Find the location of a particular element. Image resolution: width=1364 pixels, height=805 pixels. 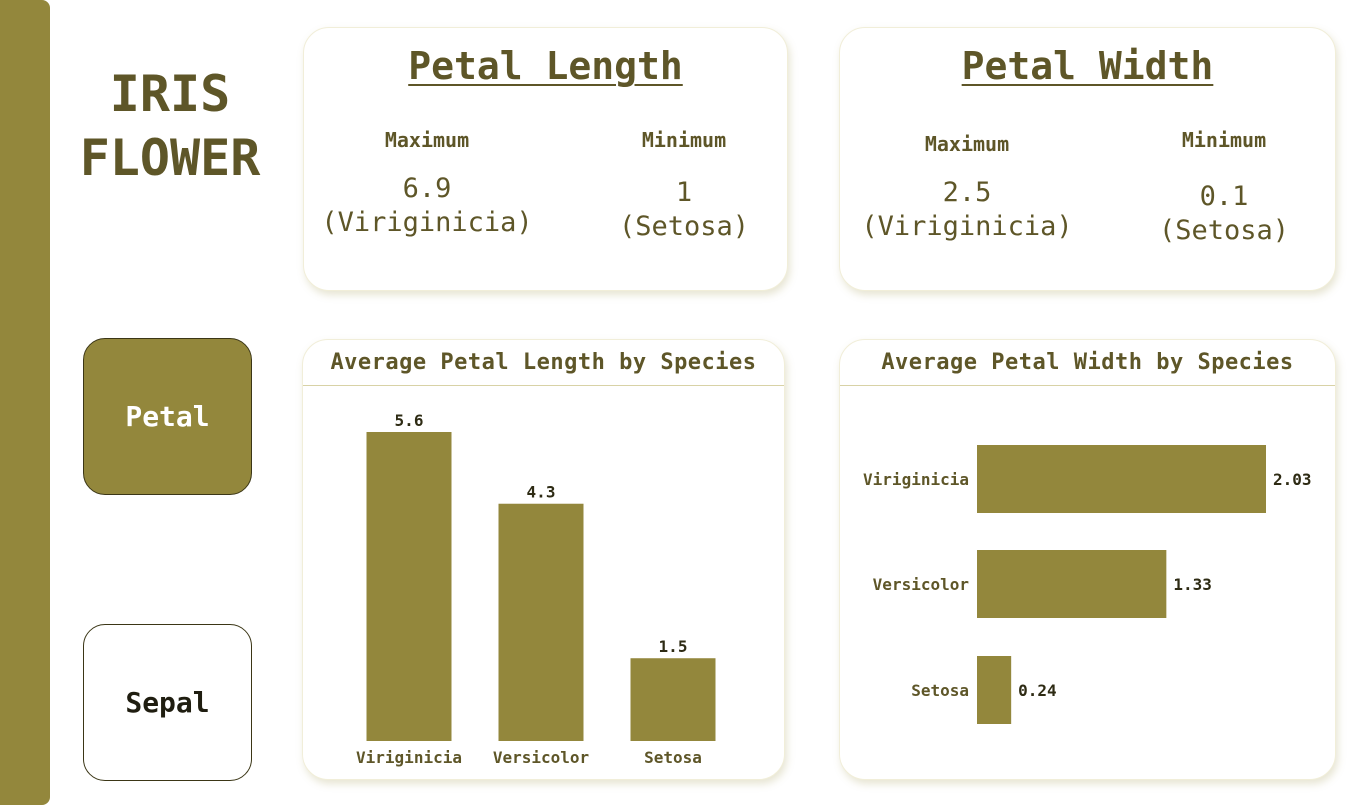

petal-length-title: Petal Length is located at coordinates (545, 66).